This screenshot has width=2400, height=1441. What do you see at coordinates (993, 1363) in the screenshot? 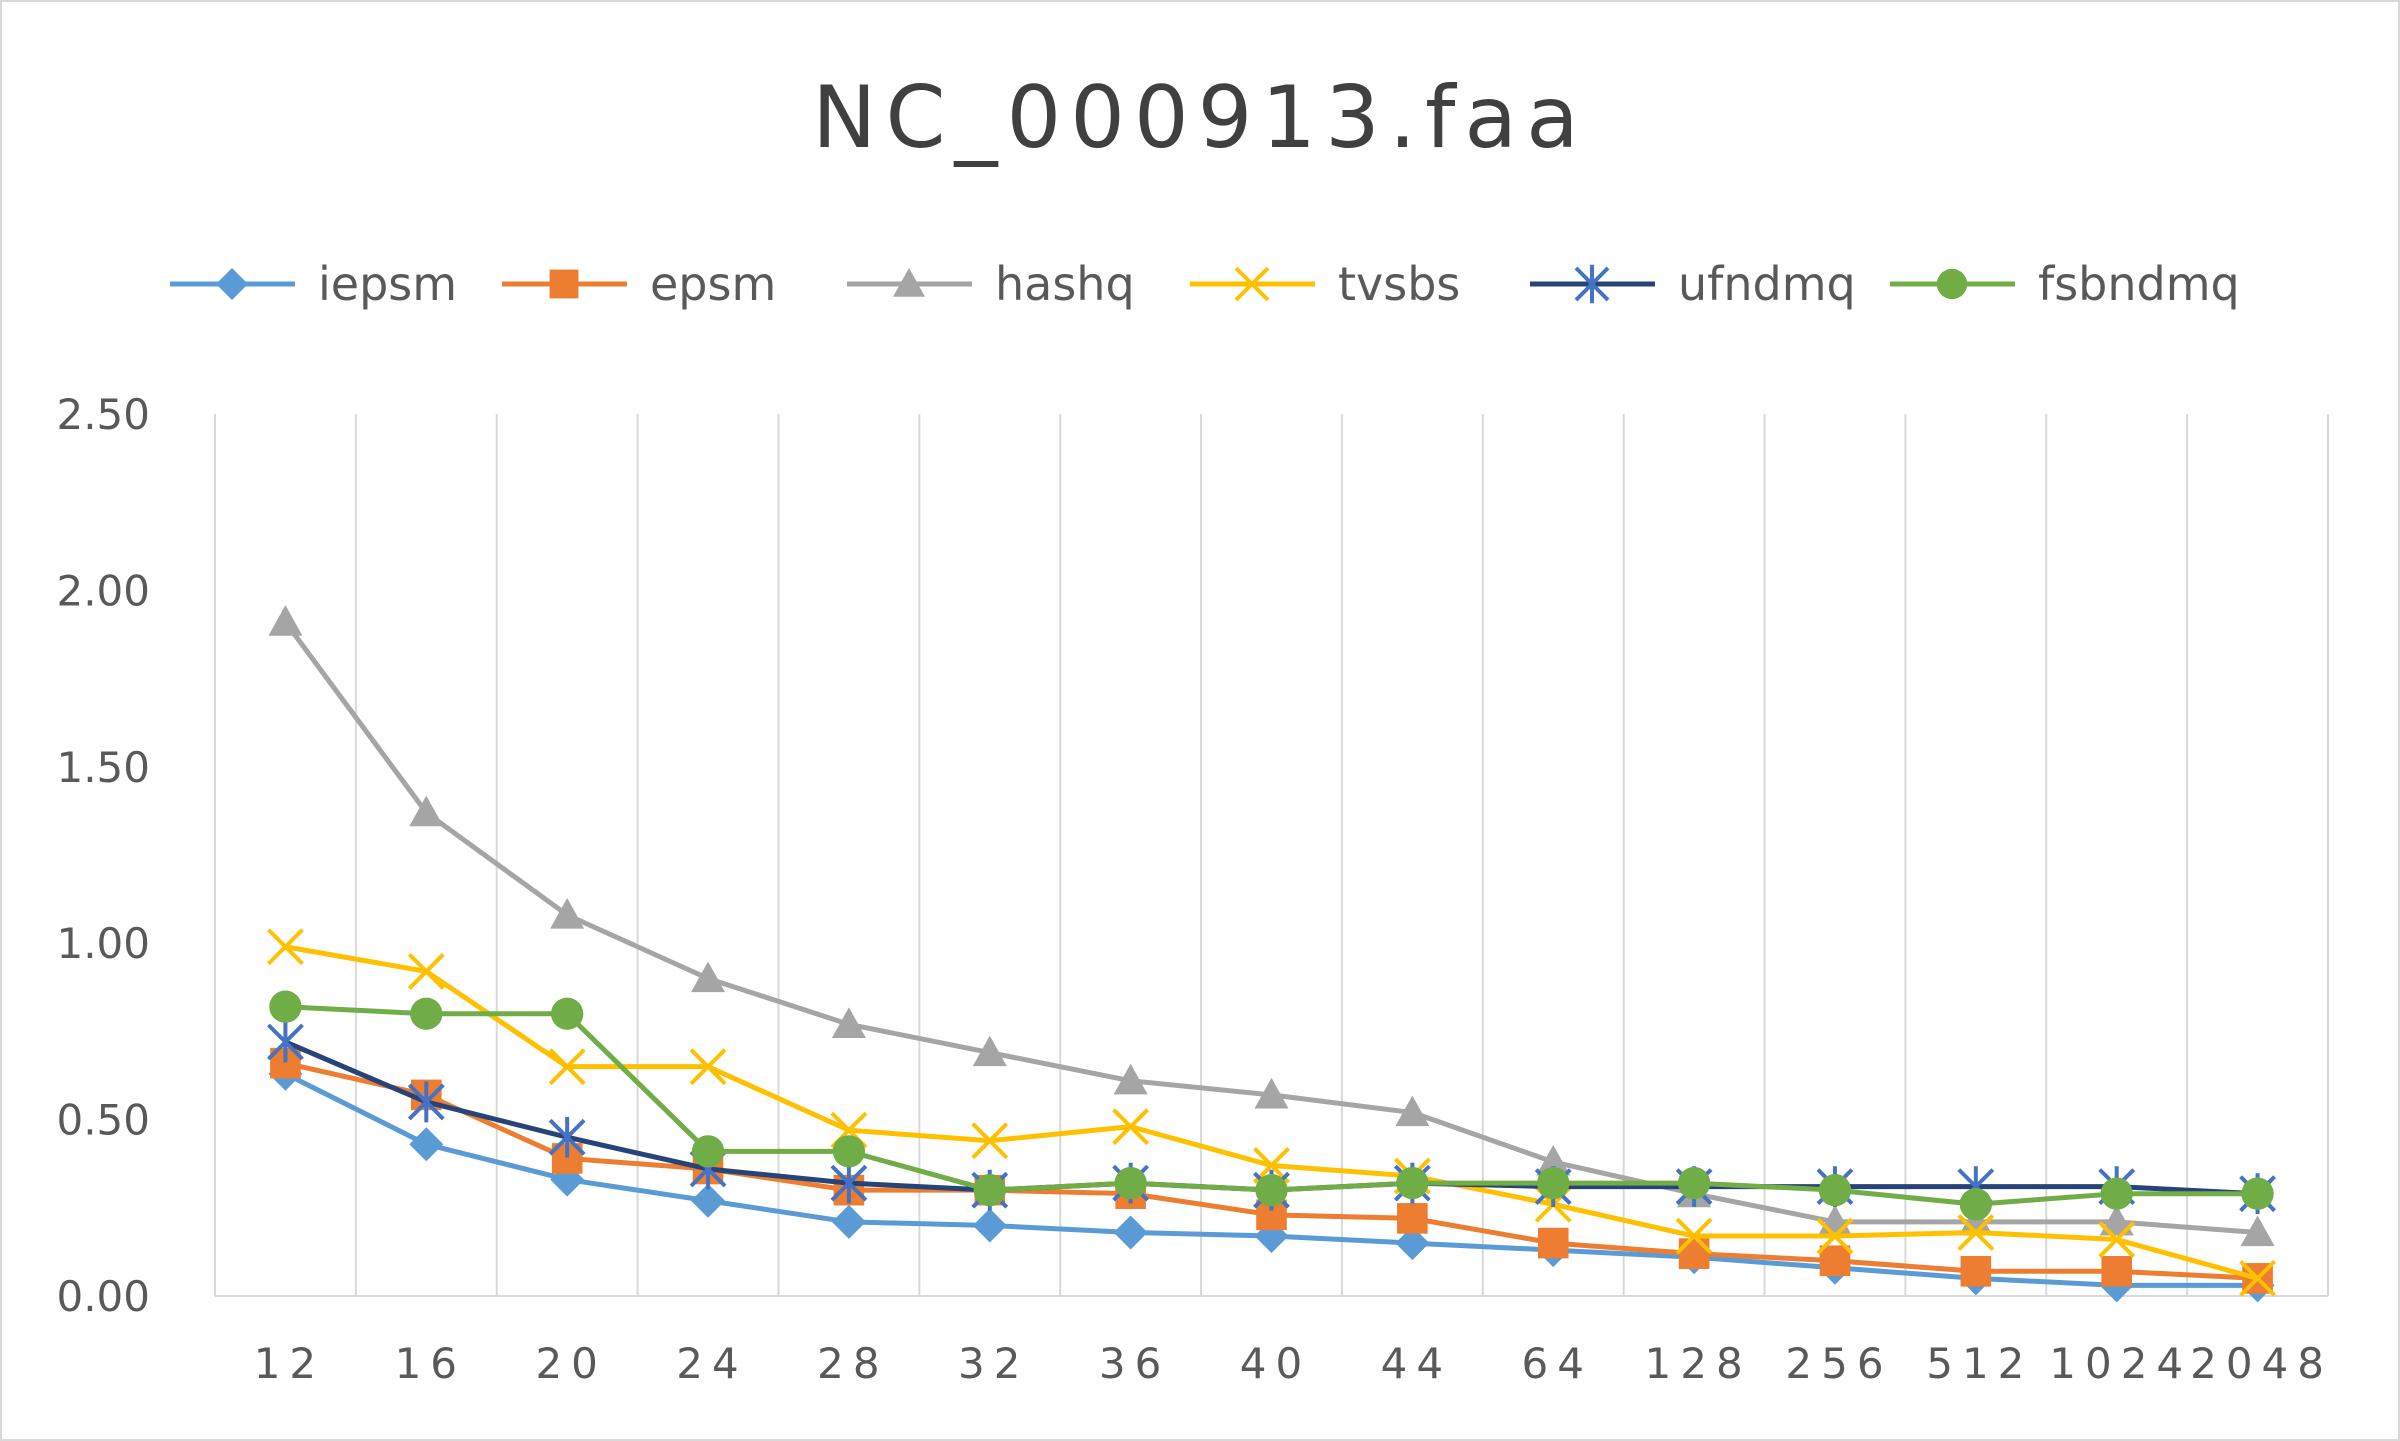
I see `x-tick-label: 32` at bounding box center [993, 1363].